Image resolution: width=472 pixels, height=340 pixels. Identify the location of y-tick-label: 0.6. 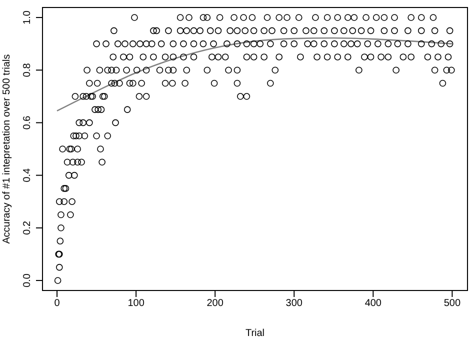
(27, 122).